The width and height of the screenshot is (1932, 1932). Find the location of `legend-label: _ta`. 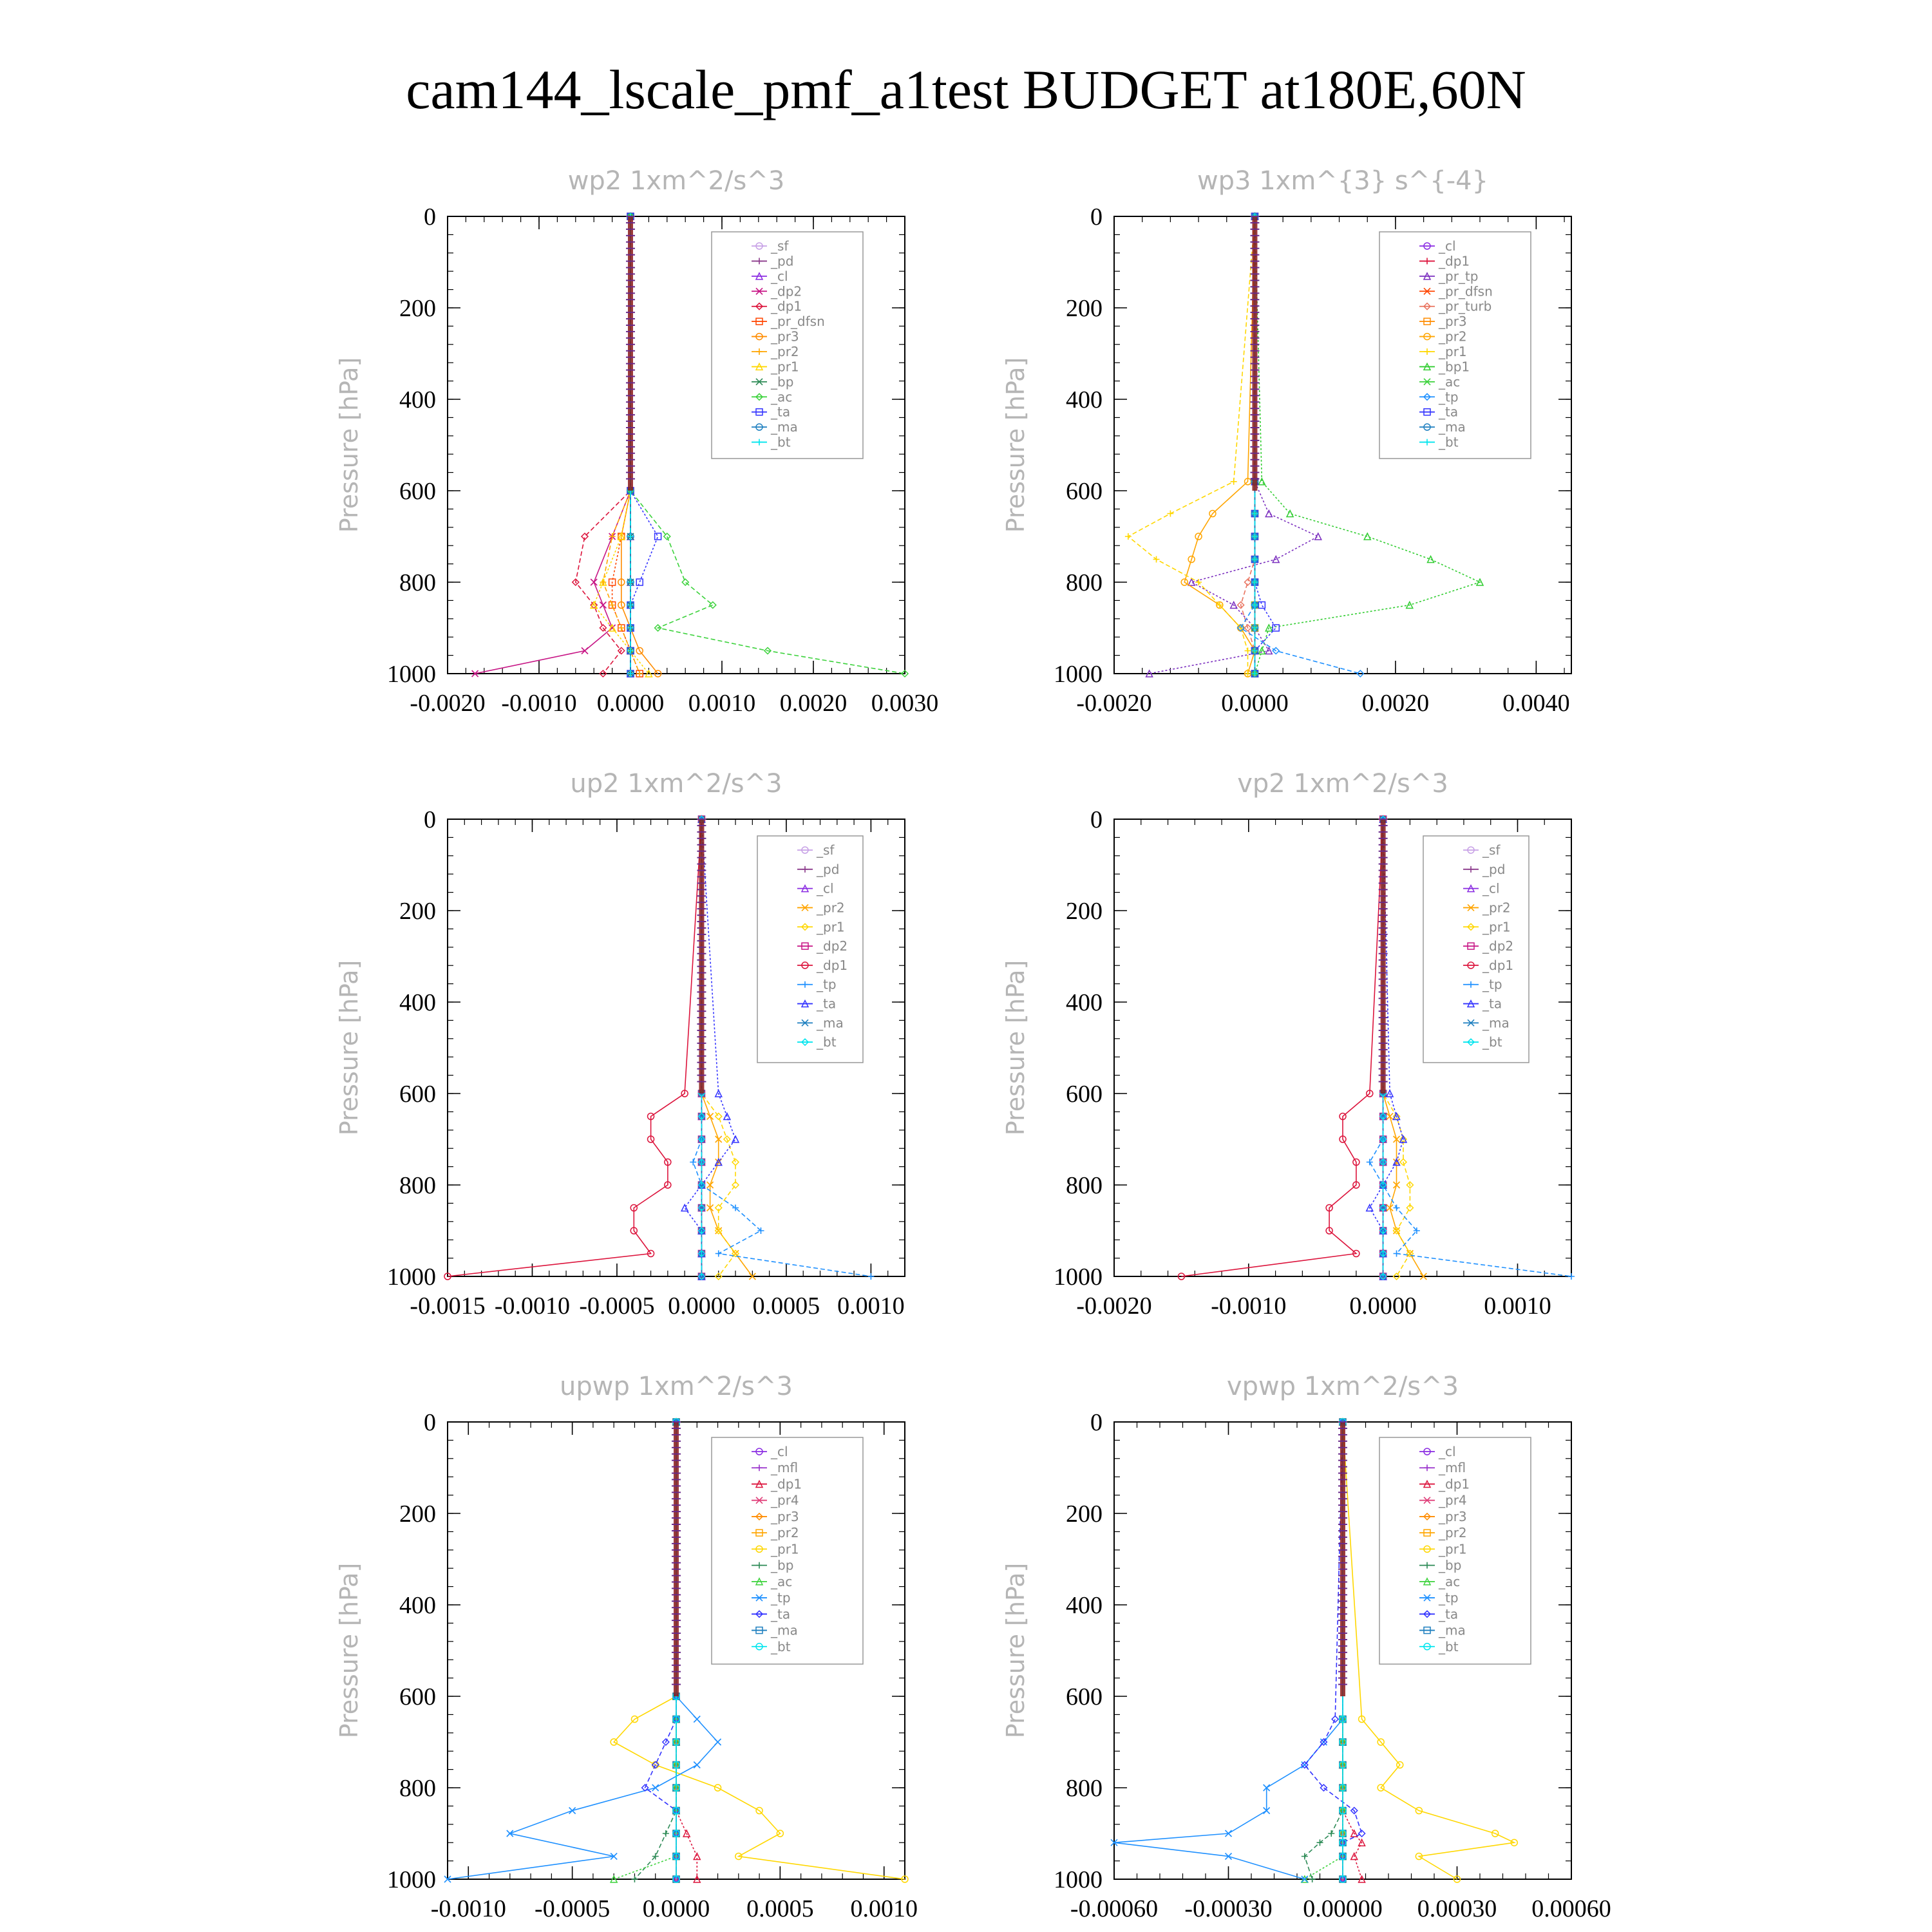

legend-label: _ta is located at coordinates (1448, 1614).